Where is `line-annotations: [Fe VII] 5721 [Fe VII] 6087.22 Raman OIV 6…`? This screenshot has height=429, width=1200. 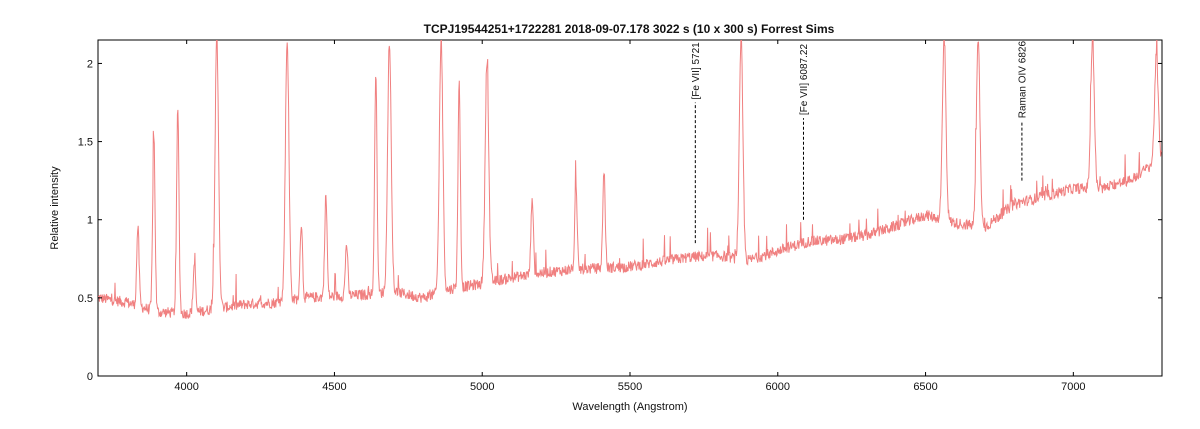
line-annotations: [Fe VII] 5721 [Fe VII] 6087.22 Raman OIV 6… is located at coordinates (859, 142).